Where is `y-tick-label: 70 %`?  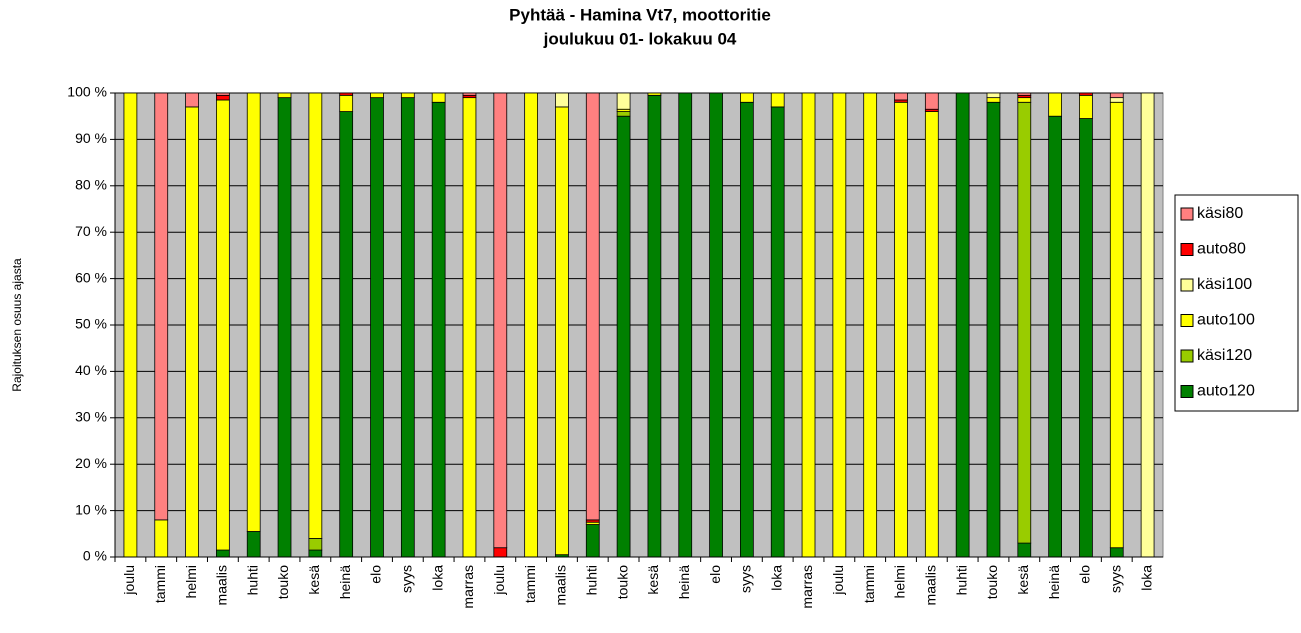 y-tick-label: 70 % is located at coordinates (91, 231).